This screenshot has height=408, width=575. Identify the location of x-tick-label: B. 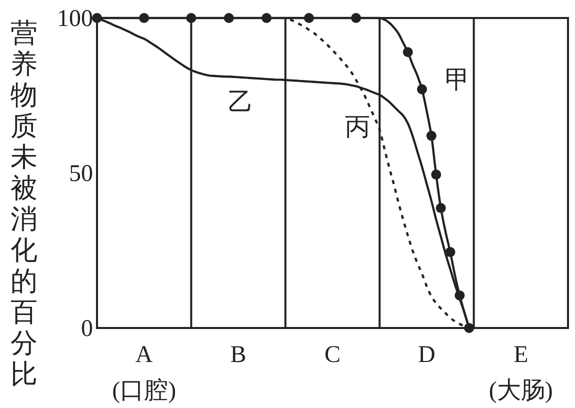
(238, 355).